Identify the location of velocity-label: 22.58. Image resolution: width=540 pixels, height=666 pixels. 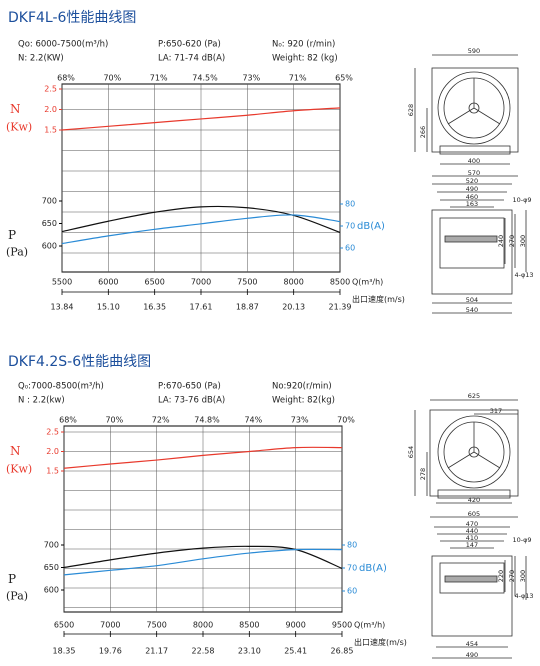
(203, 651).